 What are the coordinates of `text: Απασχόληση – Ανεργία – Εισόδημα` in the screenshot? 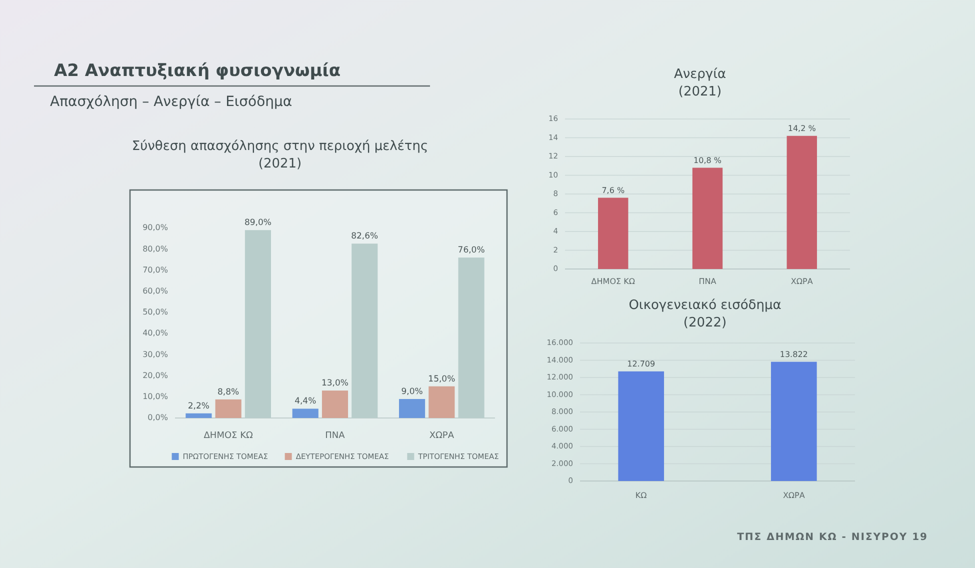 It's located at (171, 102).